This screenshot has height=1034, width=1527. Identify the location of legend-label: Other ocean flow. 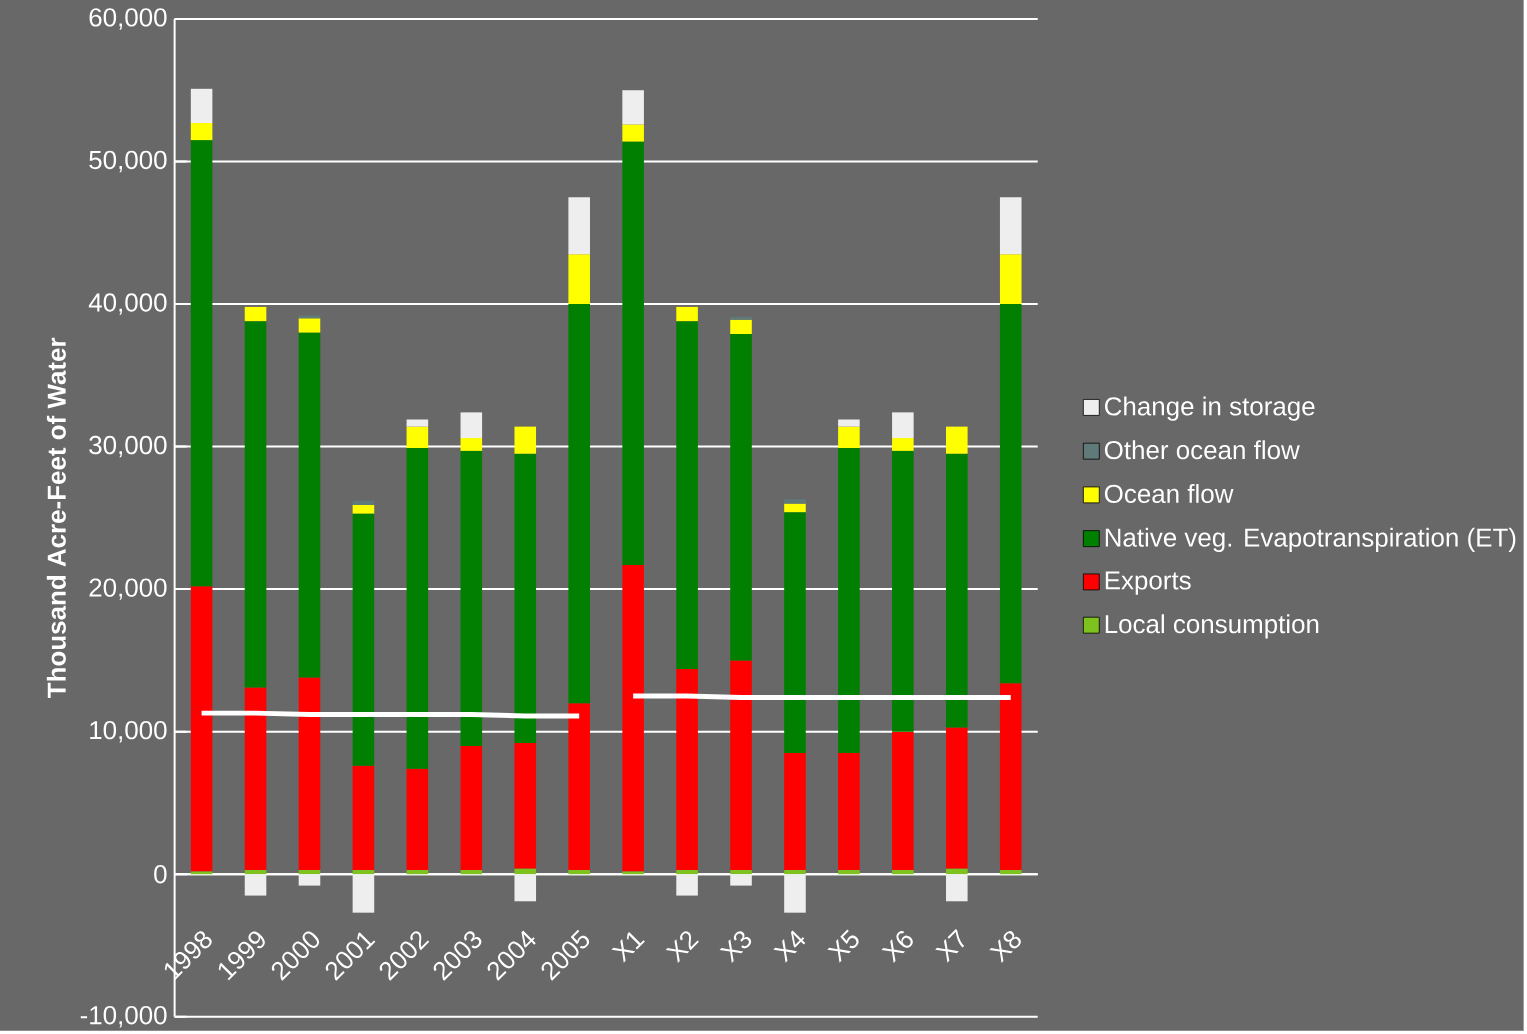
(1202, 450).